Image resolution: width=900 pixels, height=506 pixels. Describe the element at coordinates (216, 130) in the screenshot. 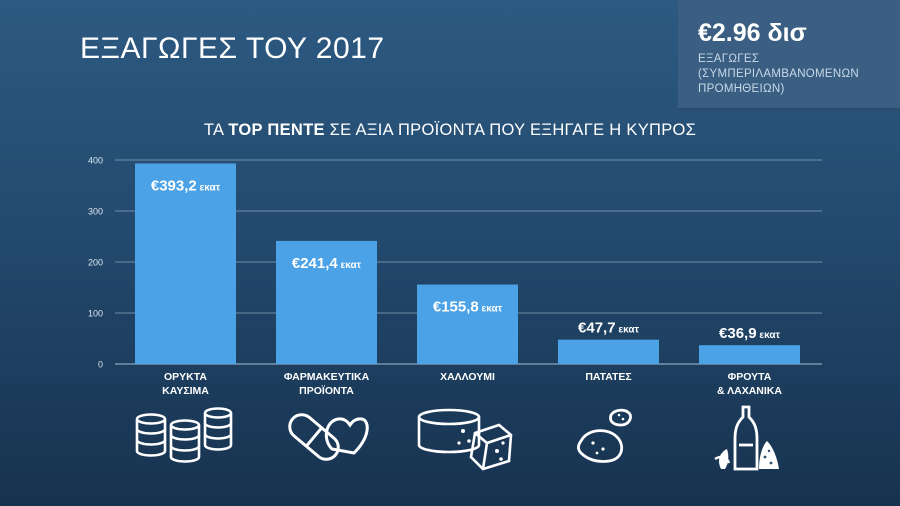

I see `chart-title-prefix: ΤΑ` at that location.